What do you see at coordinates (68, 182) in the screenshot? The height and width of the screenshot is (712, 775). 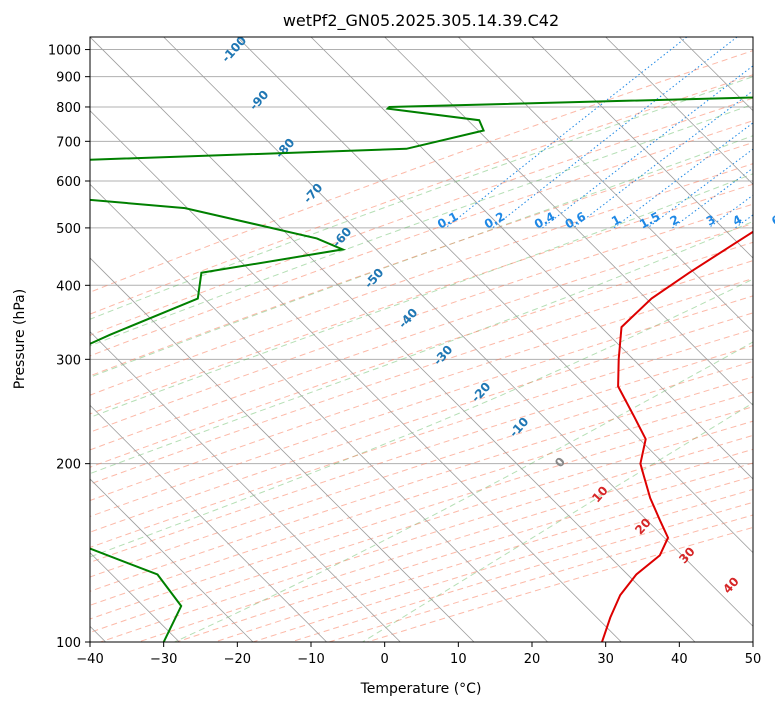 I see `y-tick-label: 600` at bounding box center [68, 182].